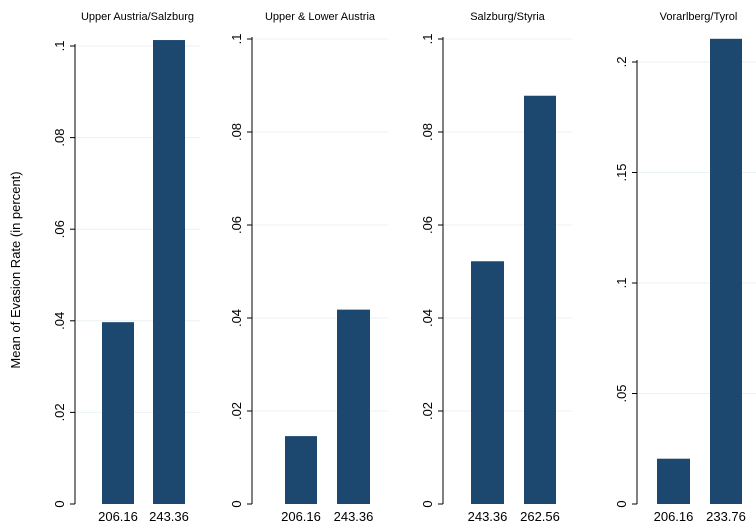  What do you see at coordinates (320, 17) in the screenshot?
I see `panel-title: Upper & Lower Austria` at bounding box center [320, 17].